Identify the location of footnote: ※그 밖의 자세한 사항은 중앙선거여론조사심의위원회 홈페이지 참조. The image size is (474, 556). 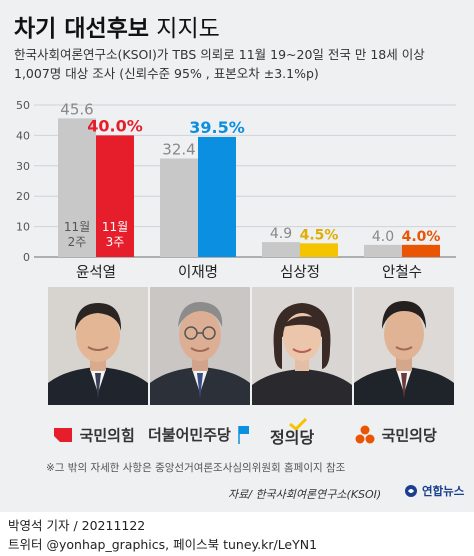
(196, 468).